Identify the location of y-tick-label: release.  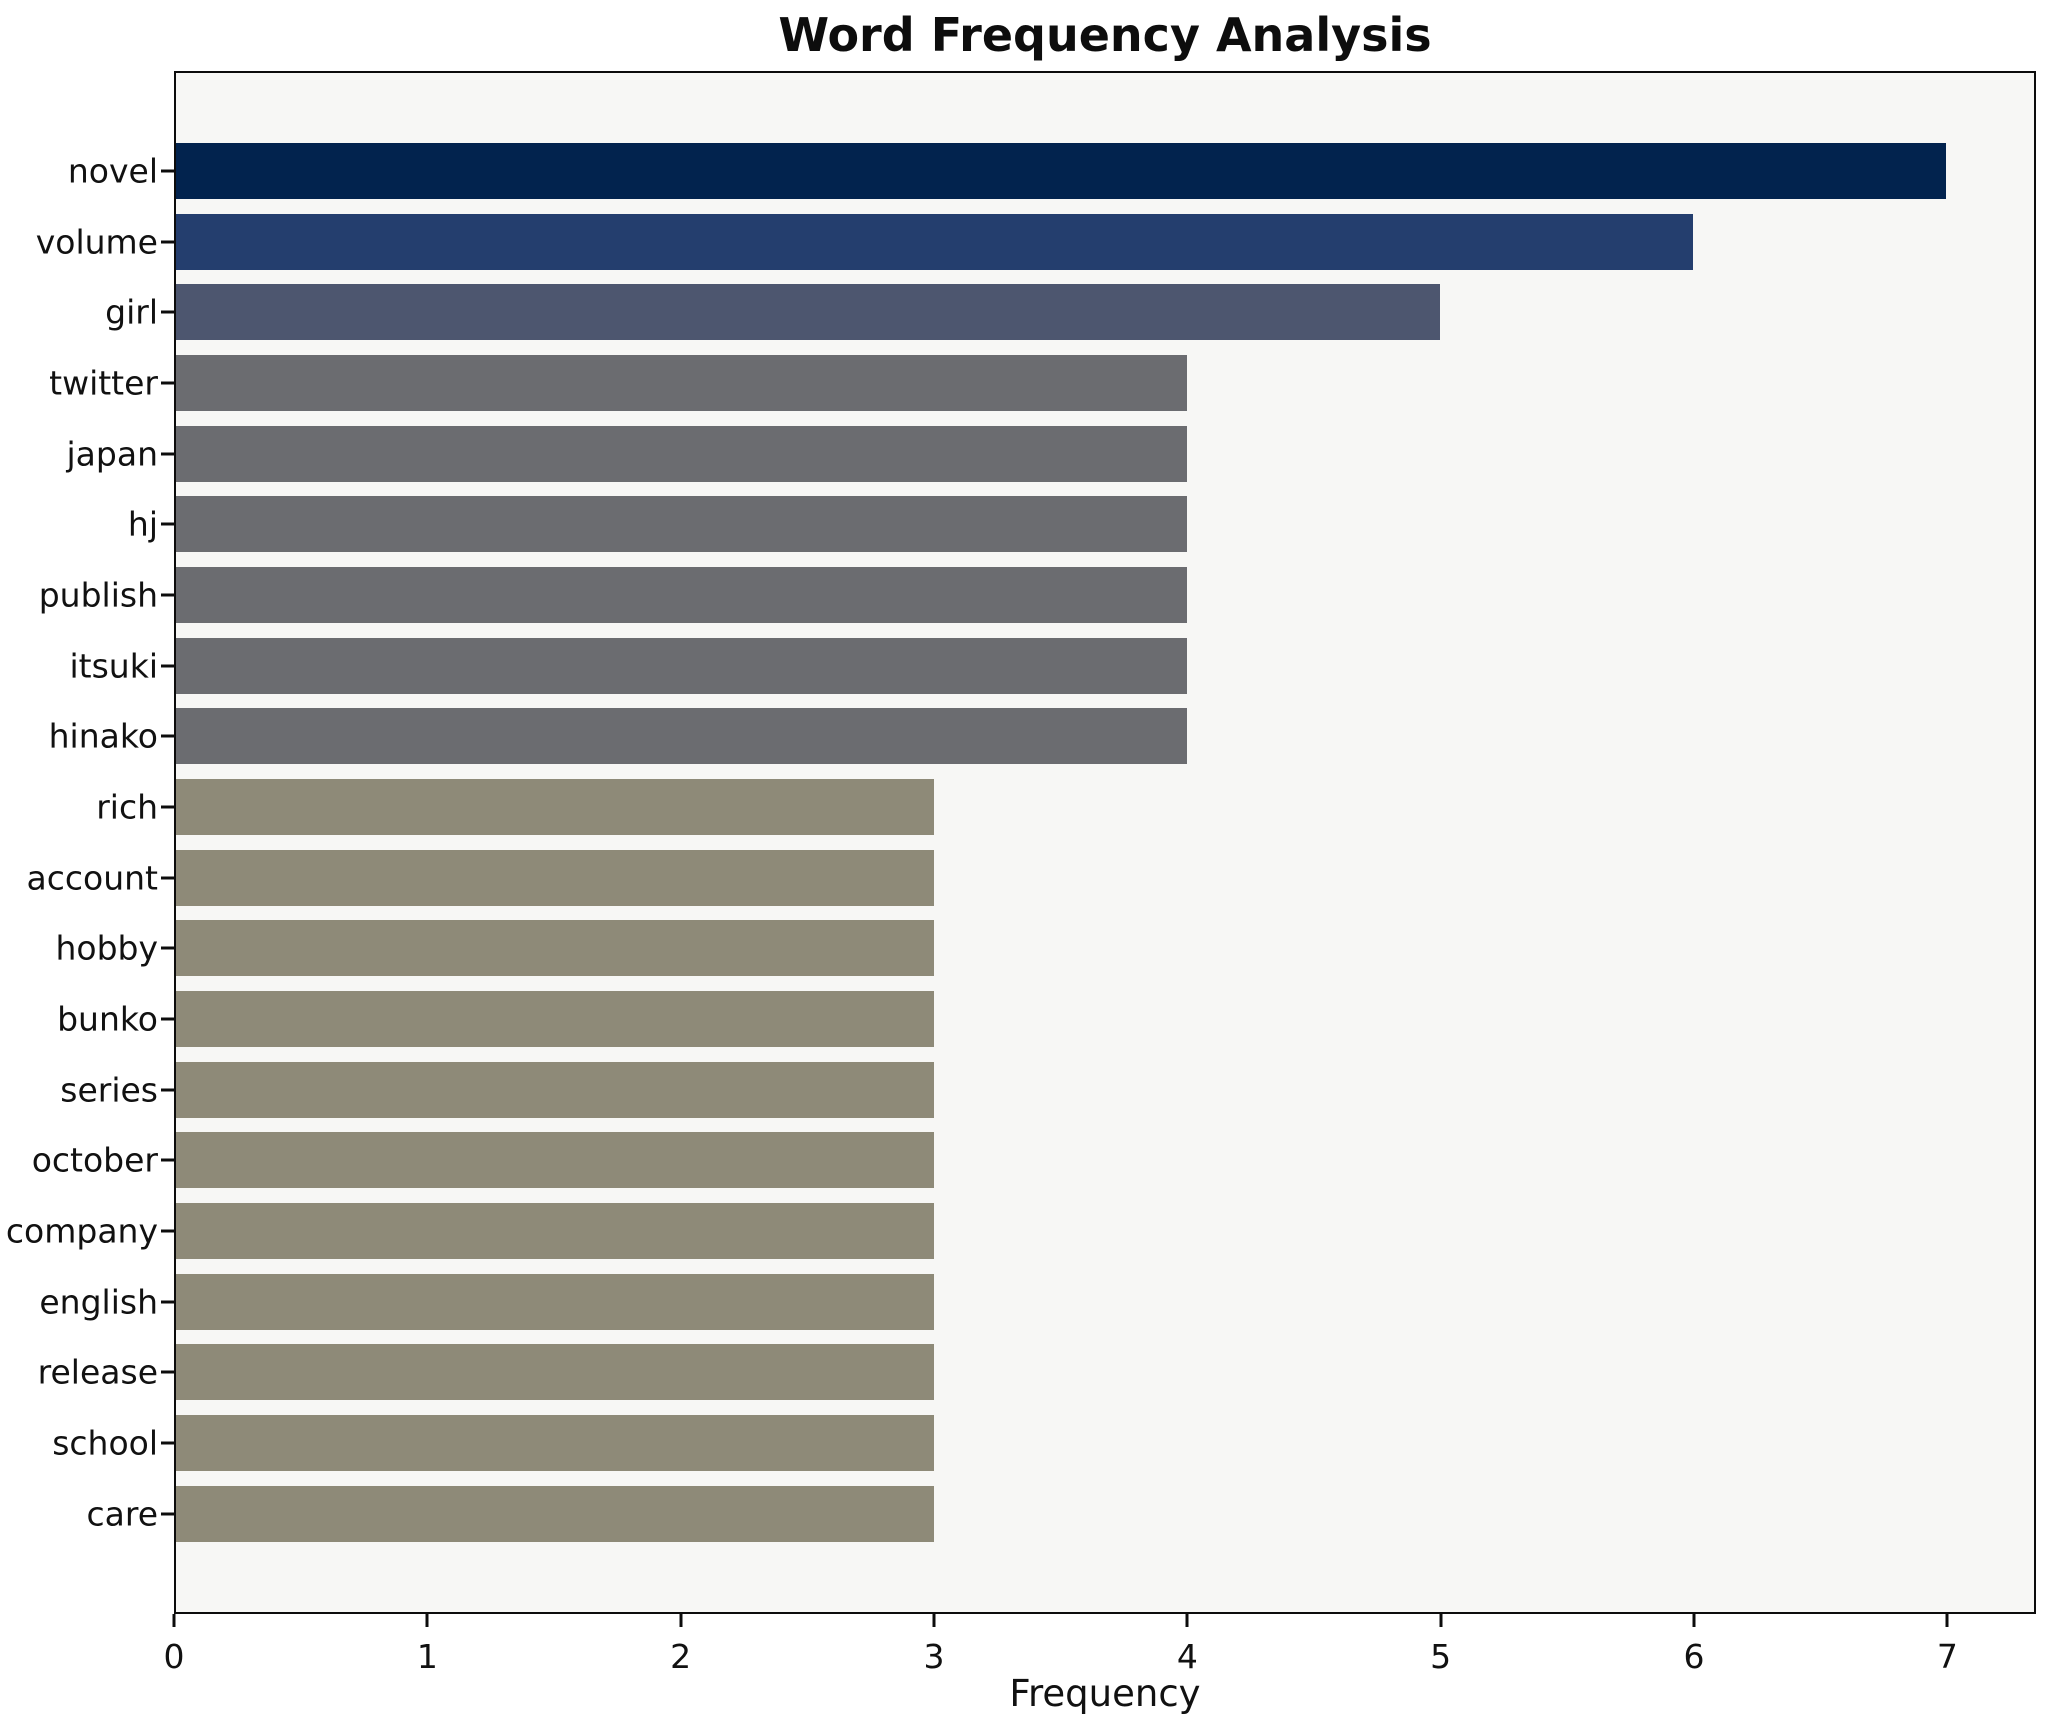
(97, 1372).